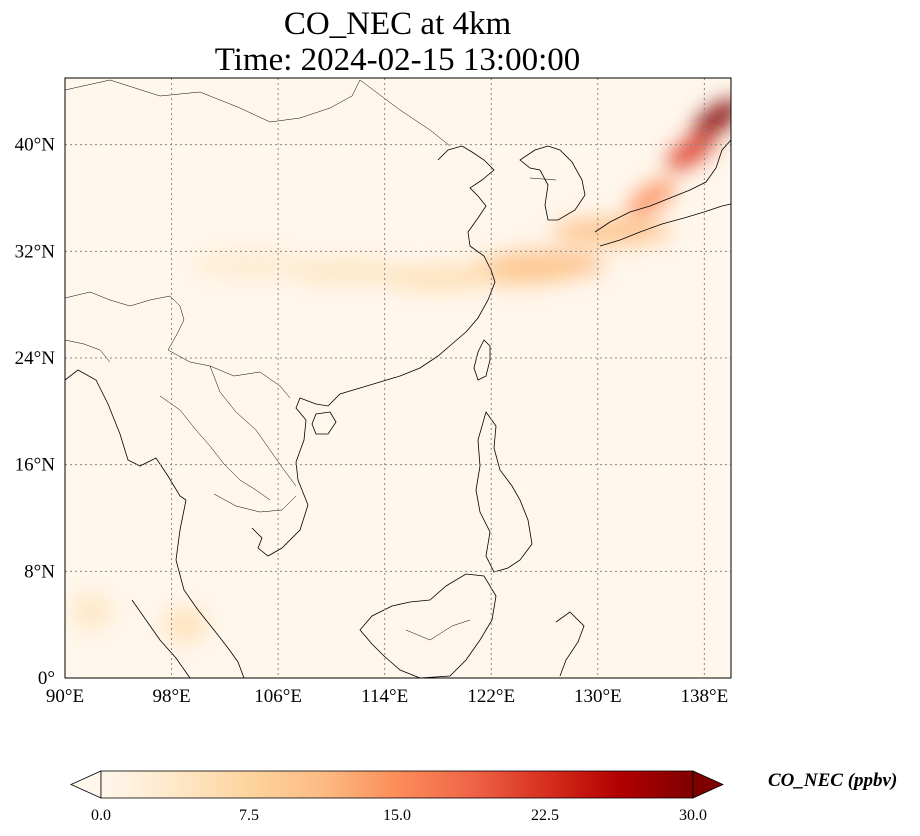 This screenshot has width=920, height=836. I want to click on colorbar: 0.0 7.5 15.0 22.5 30.0, so click(397, 797).